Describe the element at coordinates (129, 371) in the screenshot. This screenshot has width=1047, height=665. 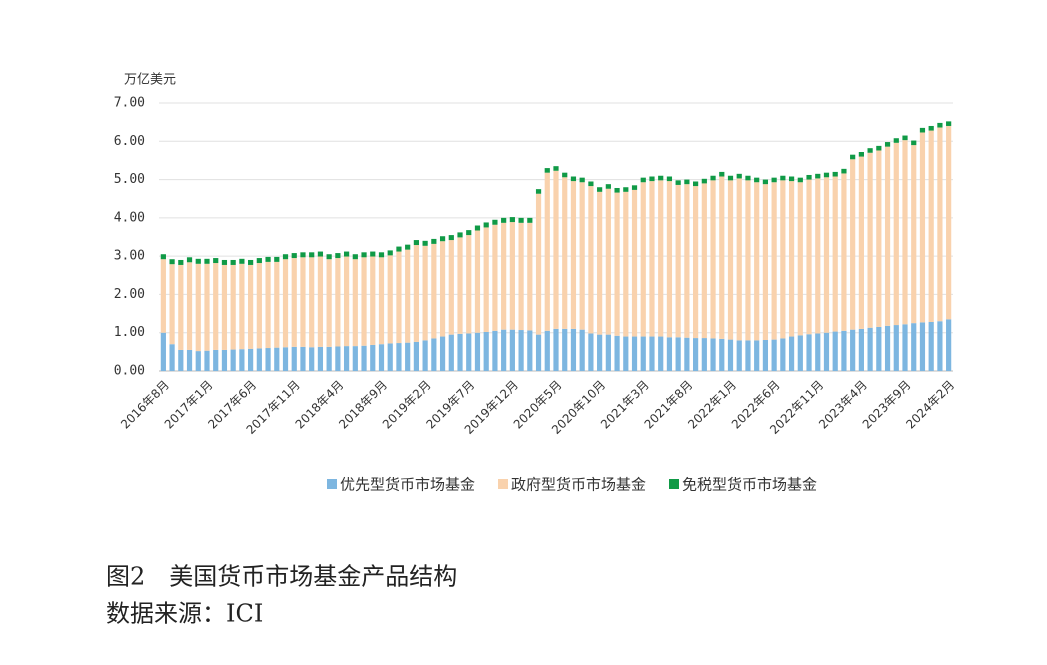
I see `y-tick-label: 0.00` at that location.